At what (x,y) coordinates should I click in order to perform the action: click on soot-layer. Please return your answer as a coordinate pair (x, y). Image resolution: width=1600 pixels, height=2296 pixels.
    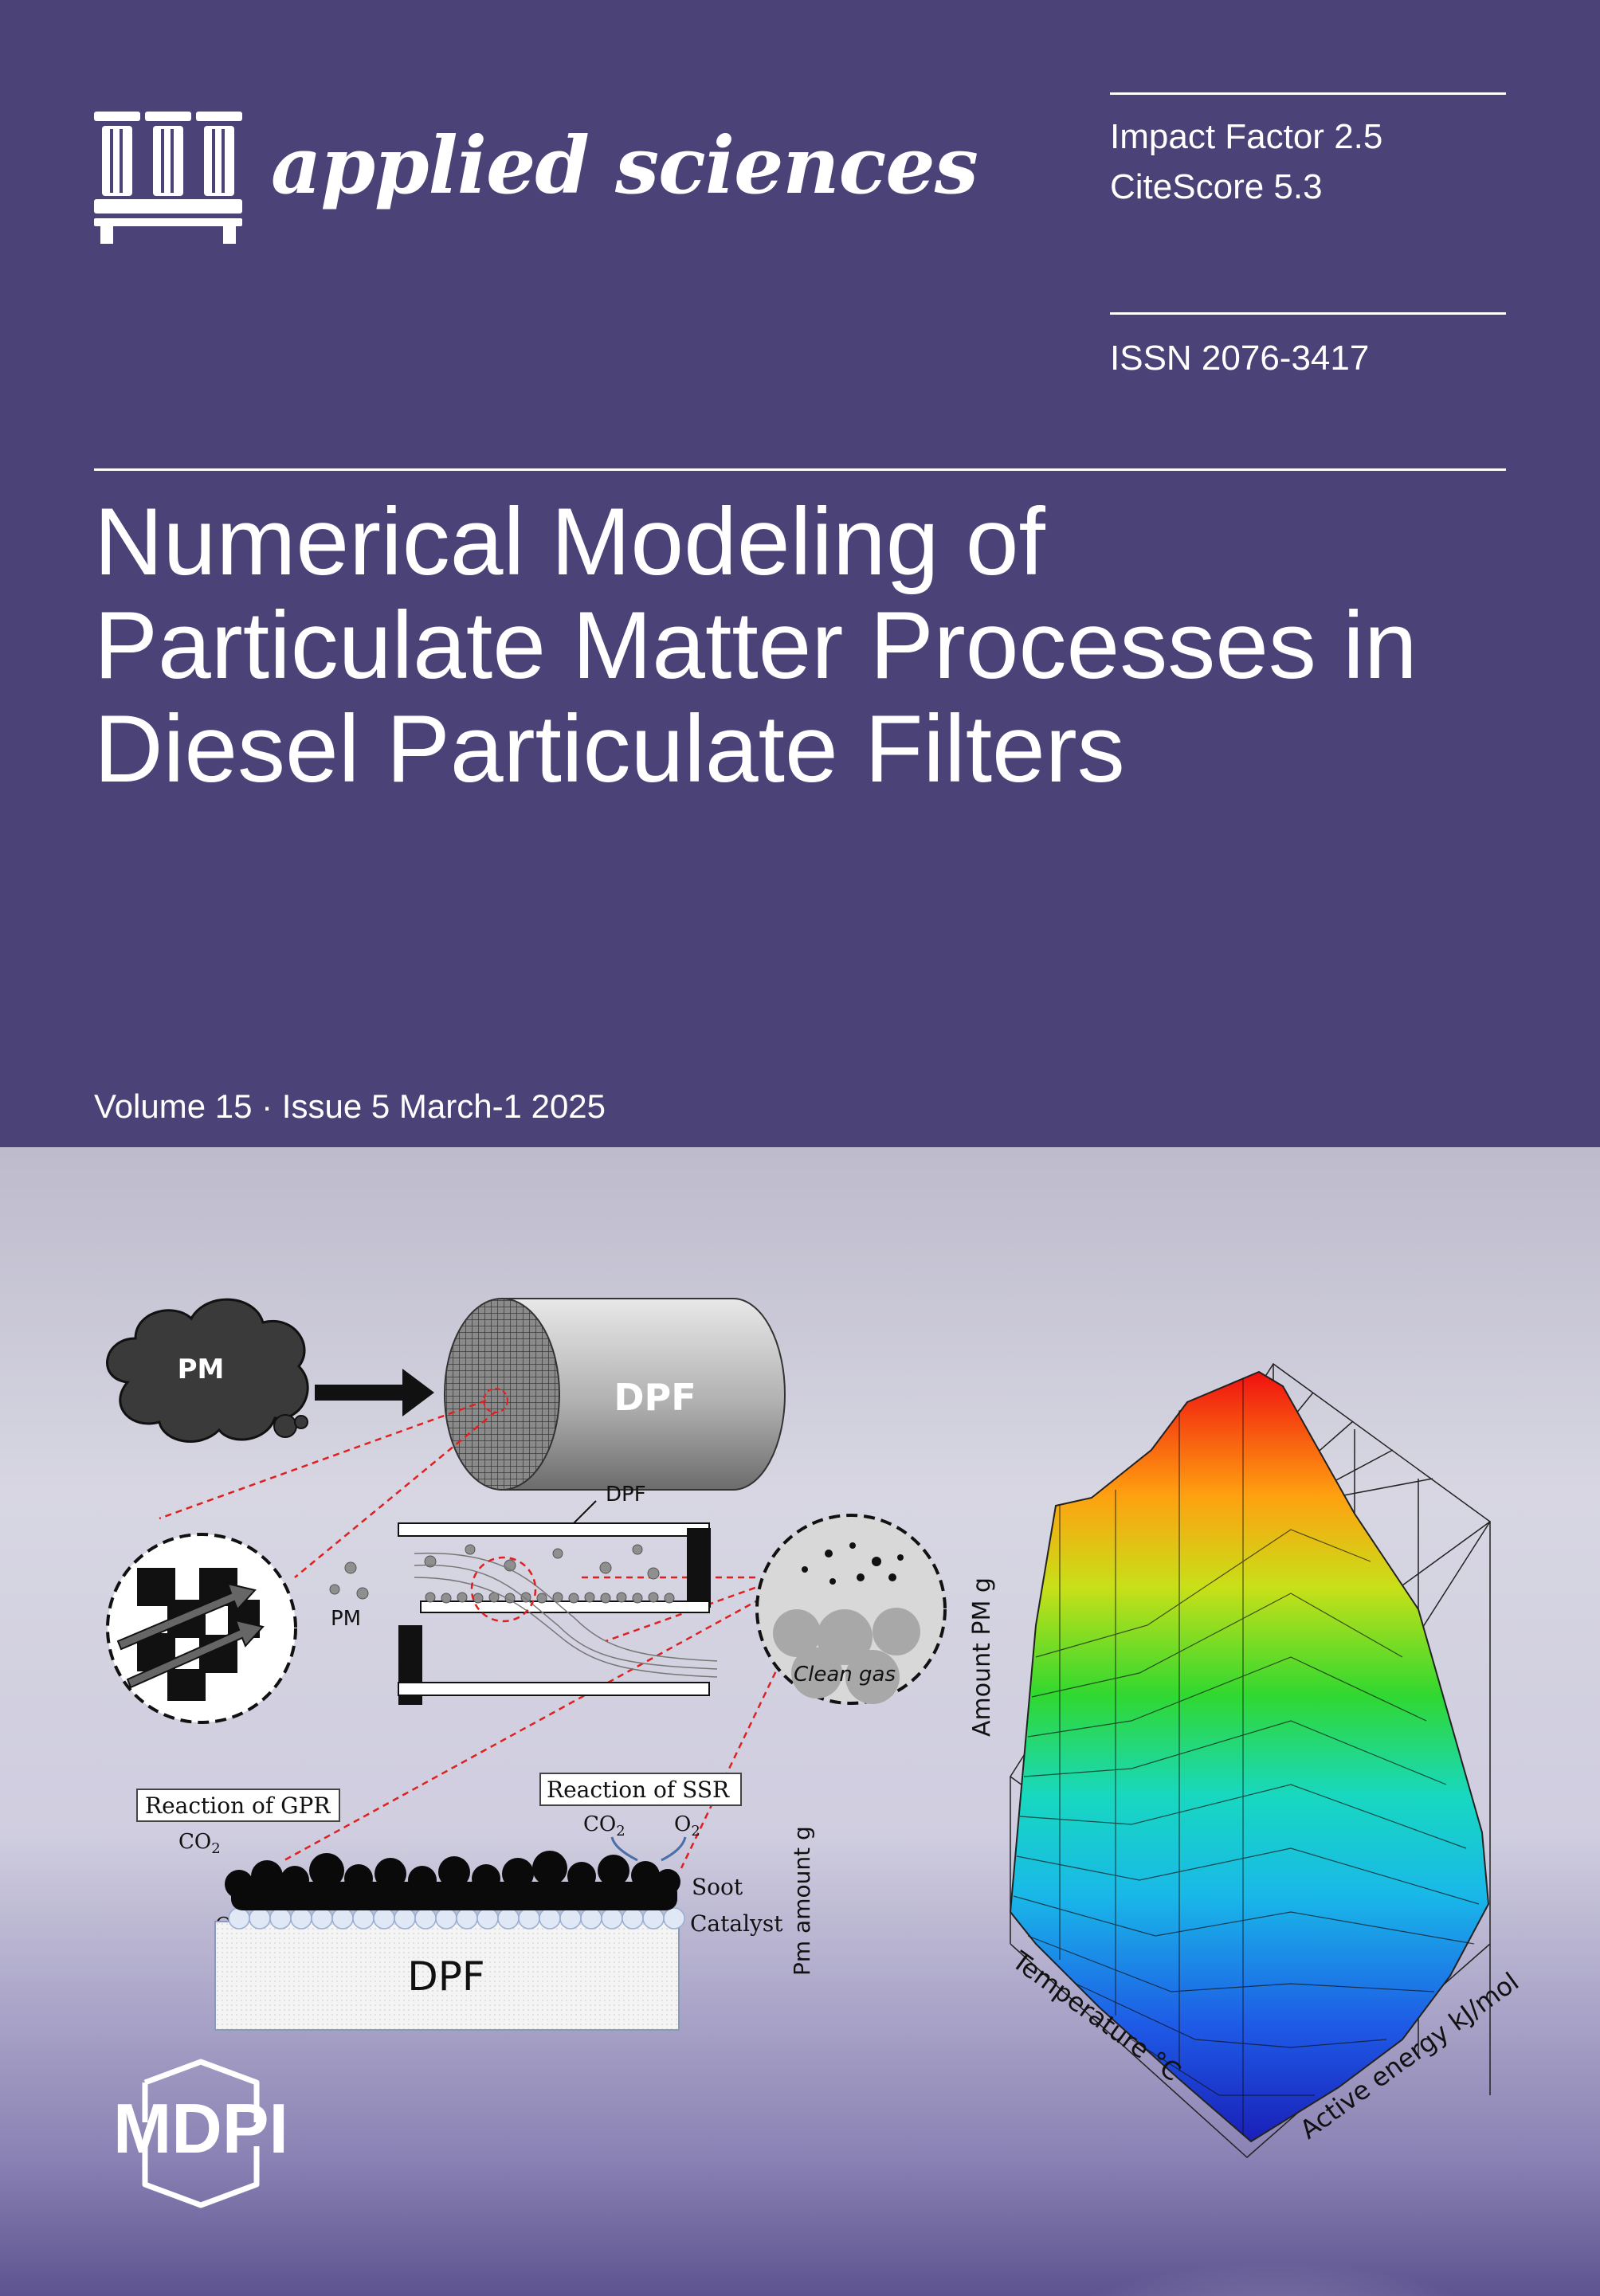
    Looking at the image, I should click on (452, 1881).